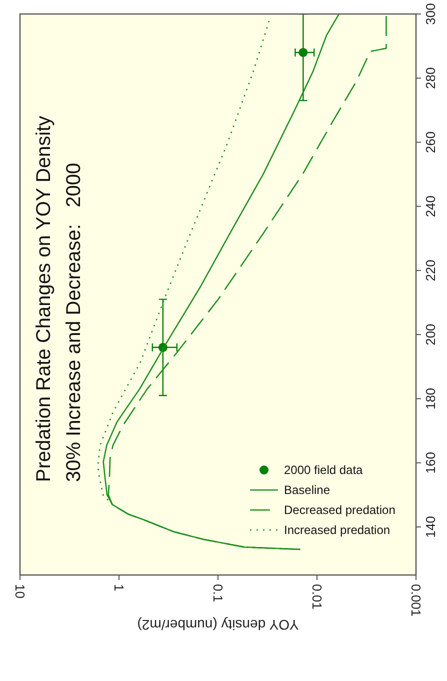  Describe the element at coordinates (430, 335) in the screenshot. I see `y-tick-label: 200` at that location.